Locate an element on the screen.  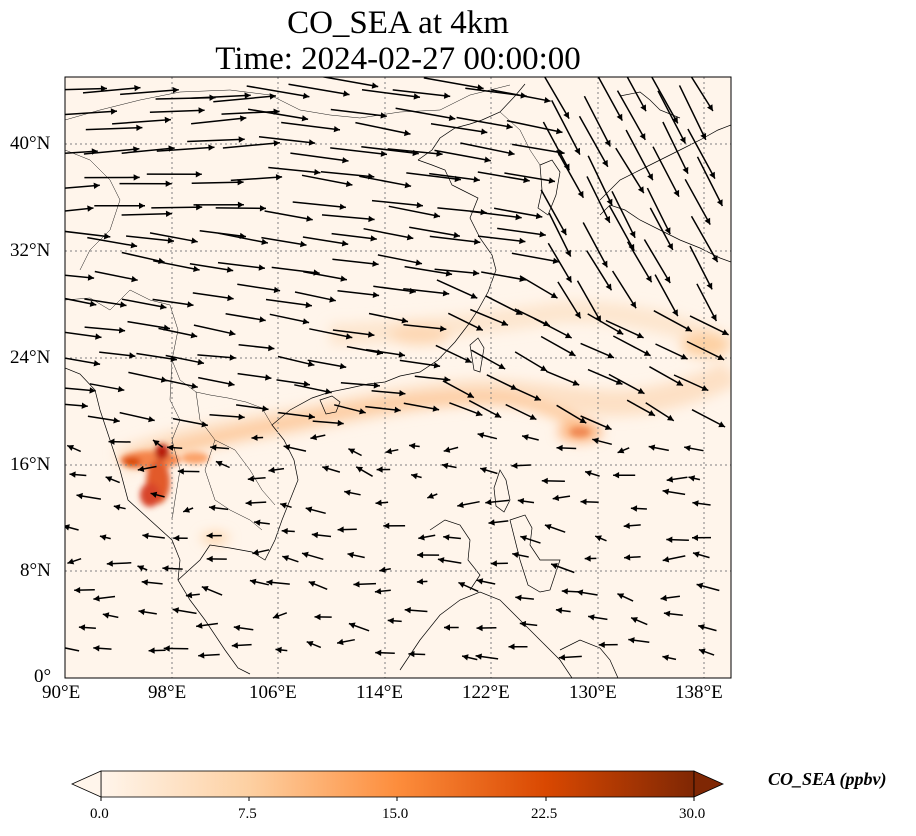
lon-tick-label: 90°E is located at coordinates (61, 692).